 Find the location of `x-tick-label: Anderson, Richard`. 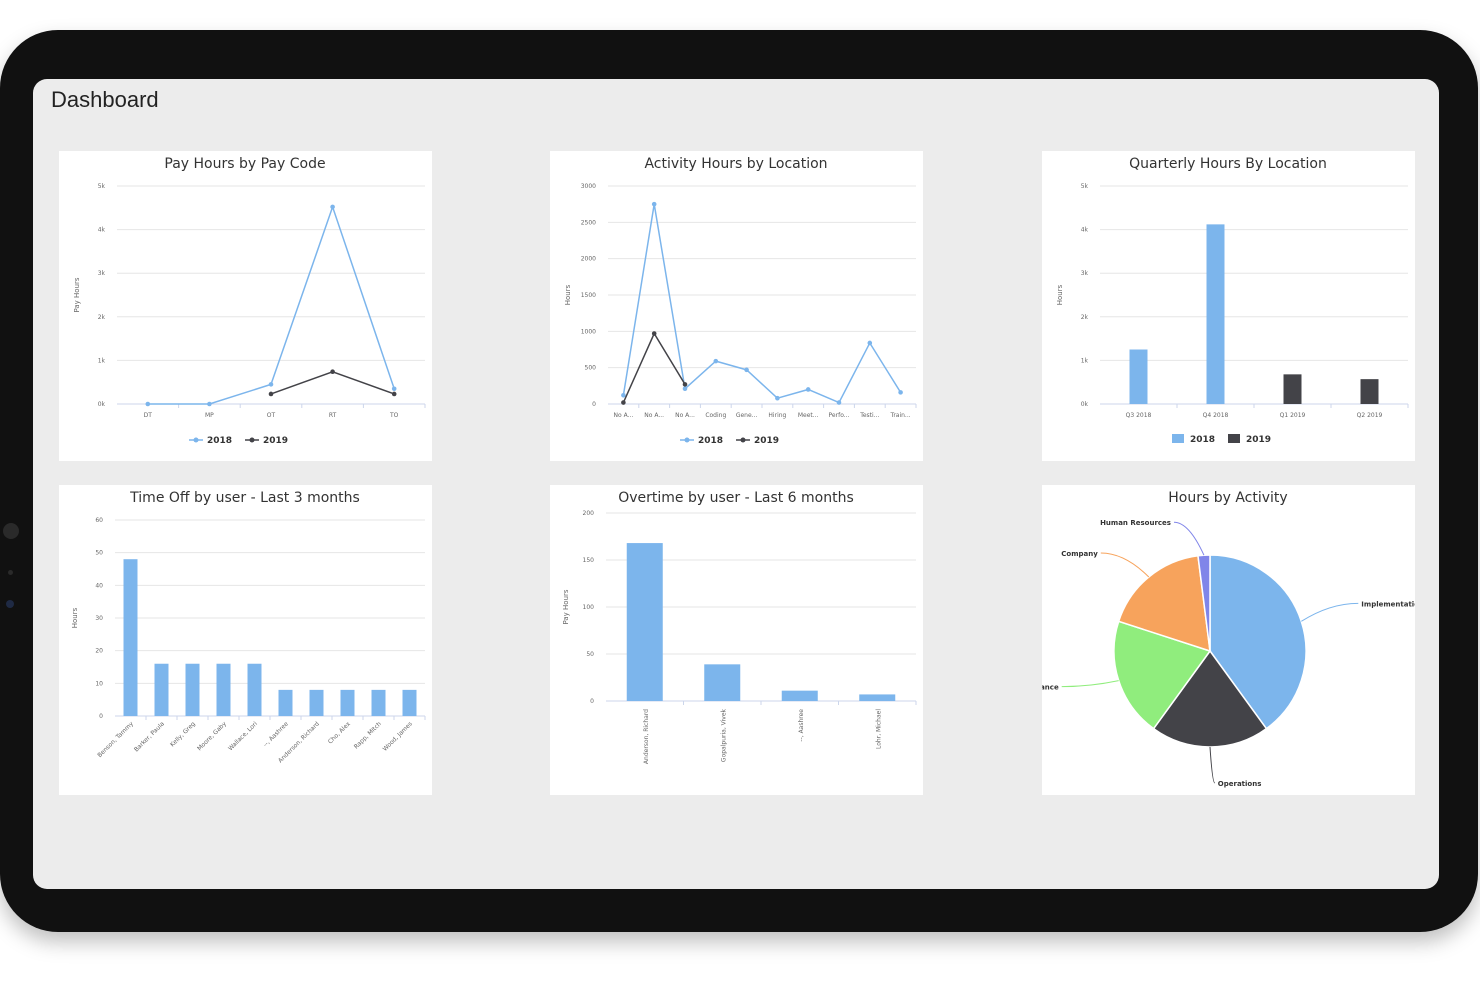

x-tick-label: Anderson, Richard is located at coordinates (646, 736).